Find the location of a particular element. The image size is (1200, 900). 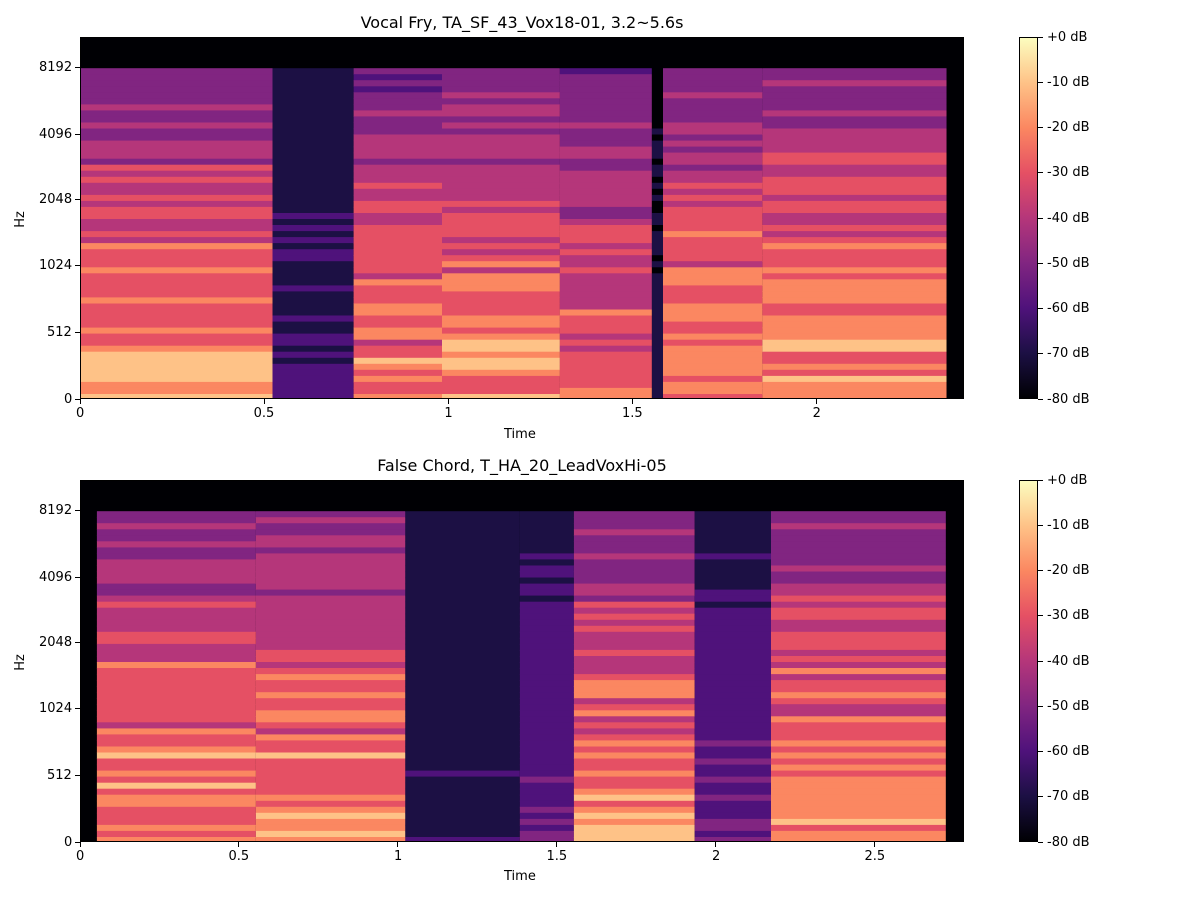

y-tick-mark is located at coordinates (77, 399).